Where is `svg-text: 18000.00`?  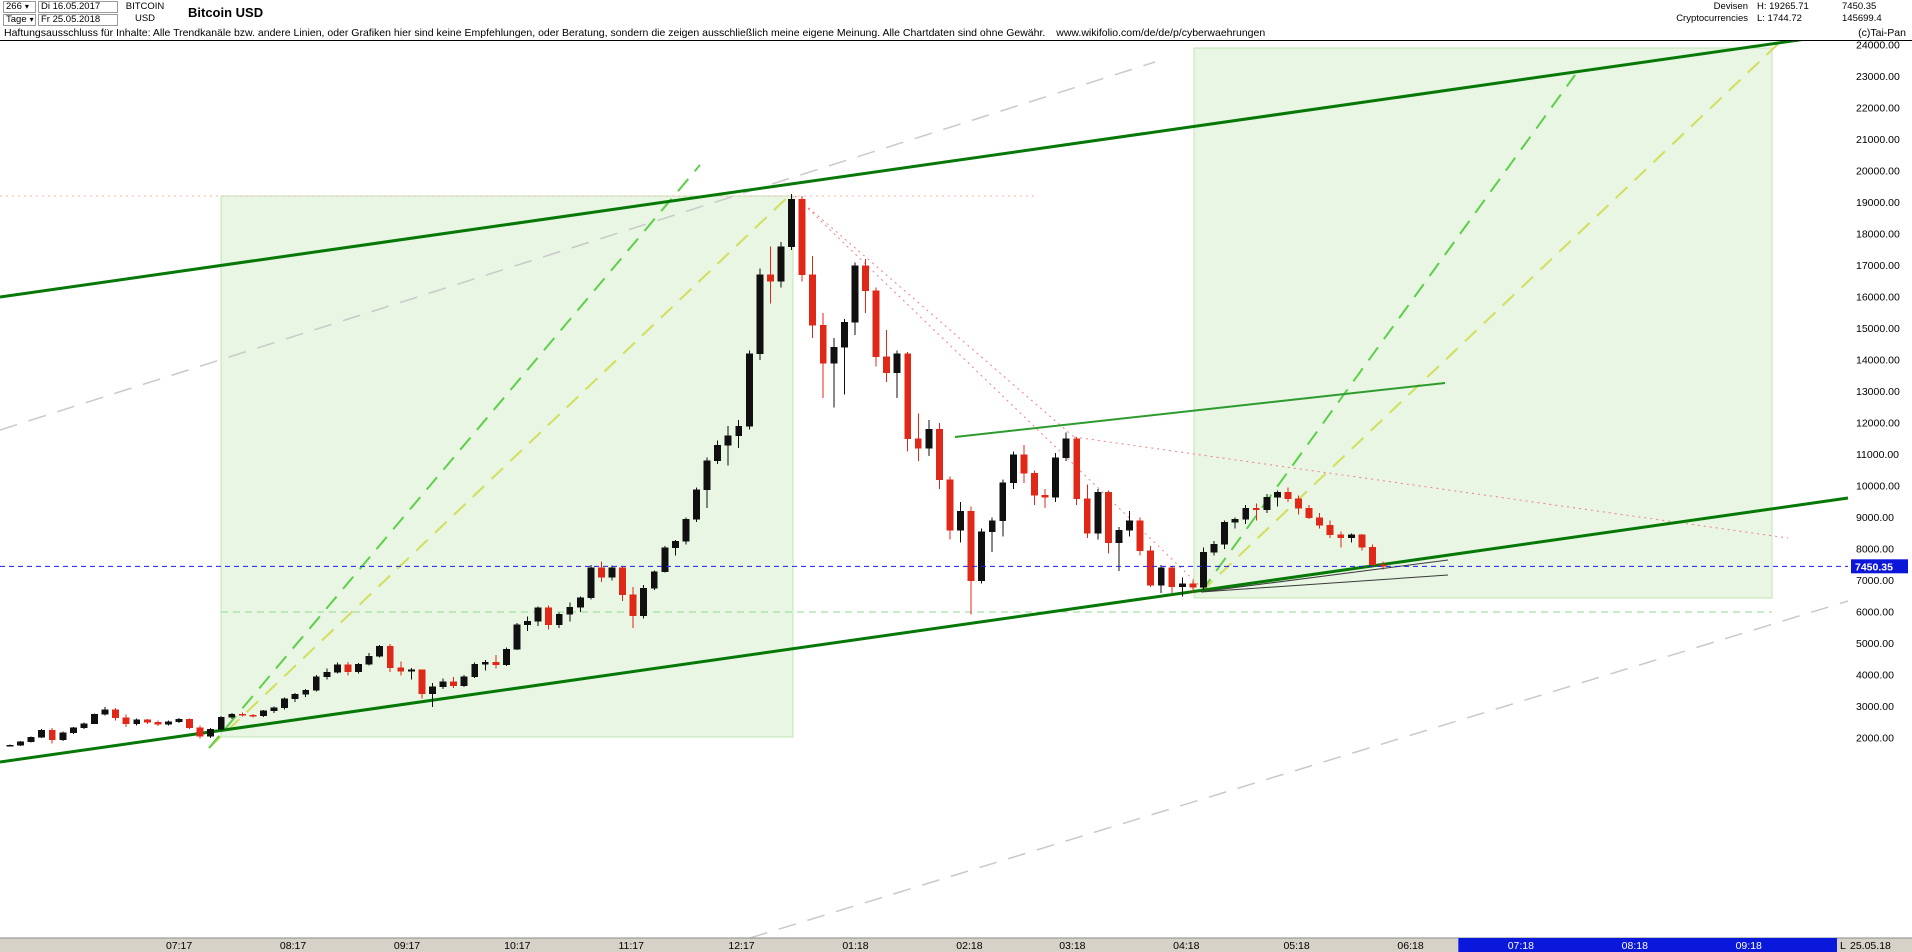 svg-text: 18000.00 is located at coordinates (1878, 235).